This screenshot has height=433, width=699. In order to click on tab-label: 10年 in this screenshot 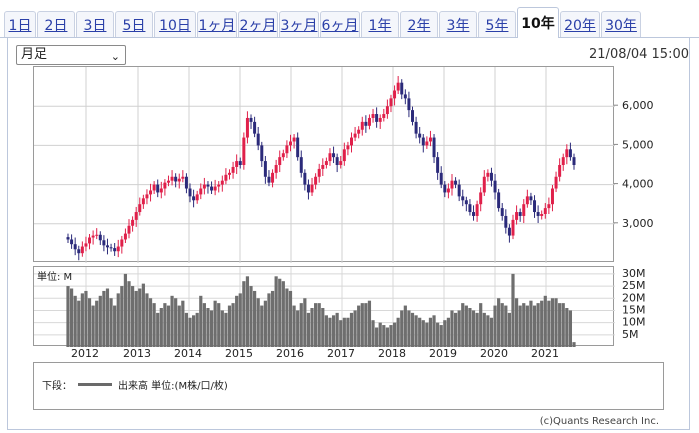, I will do `click(537, 23)`.